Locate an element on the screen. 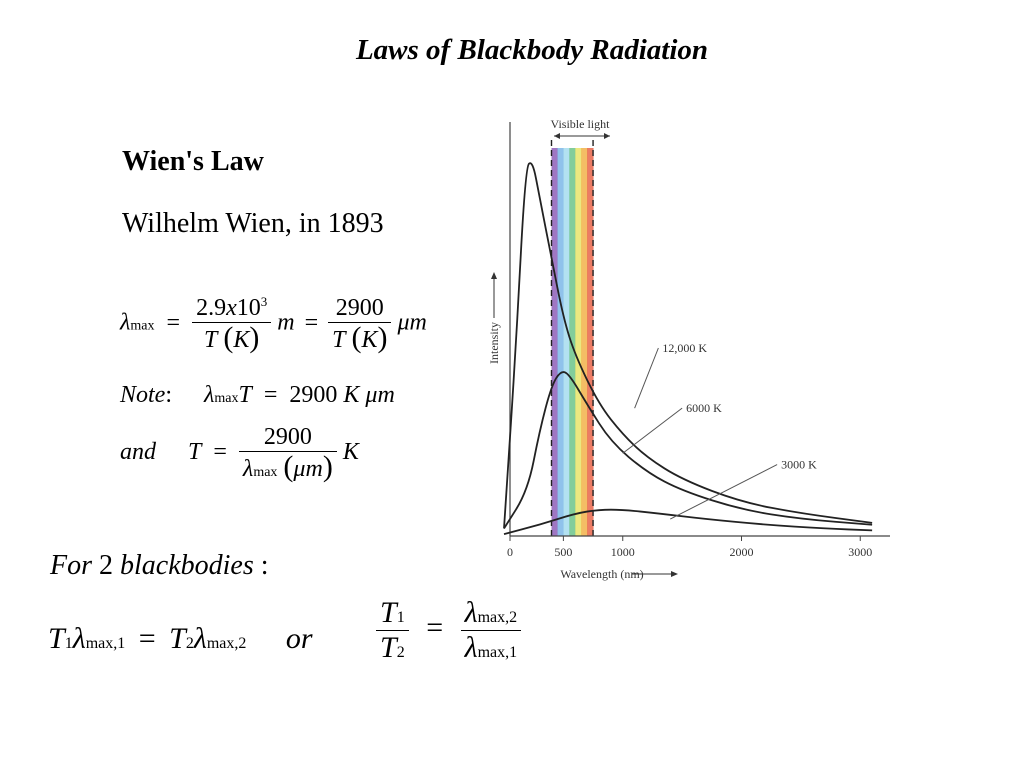  ratio-lambda2-sub: max,2 is located at coordinates (497, 617).